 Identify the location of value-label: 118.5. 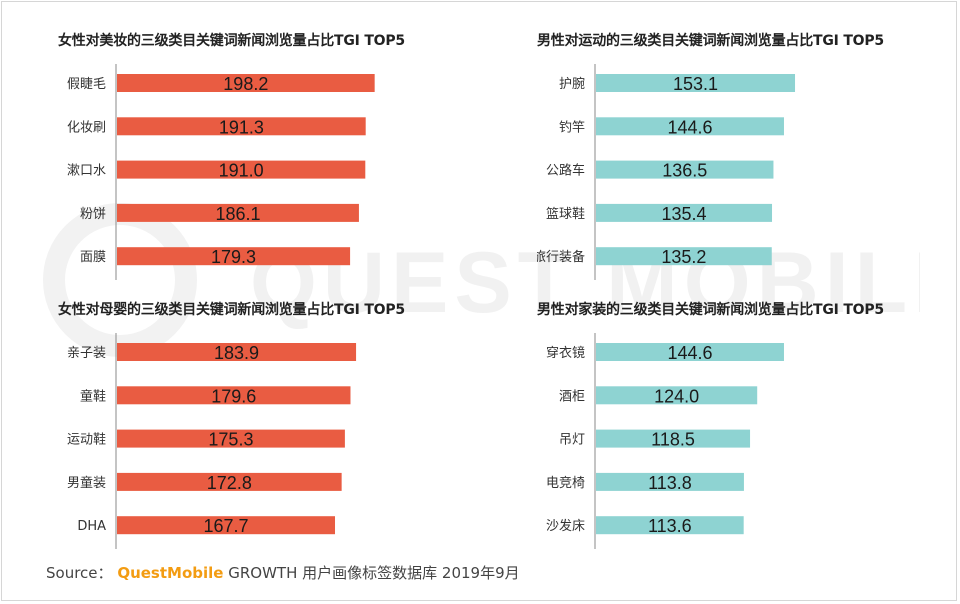
(673, 440).